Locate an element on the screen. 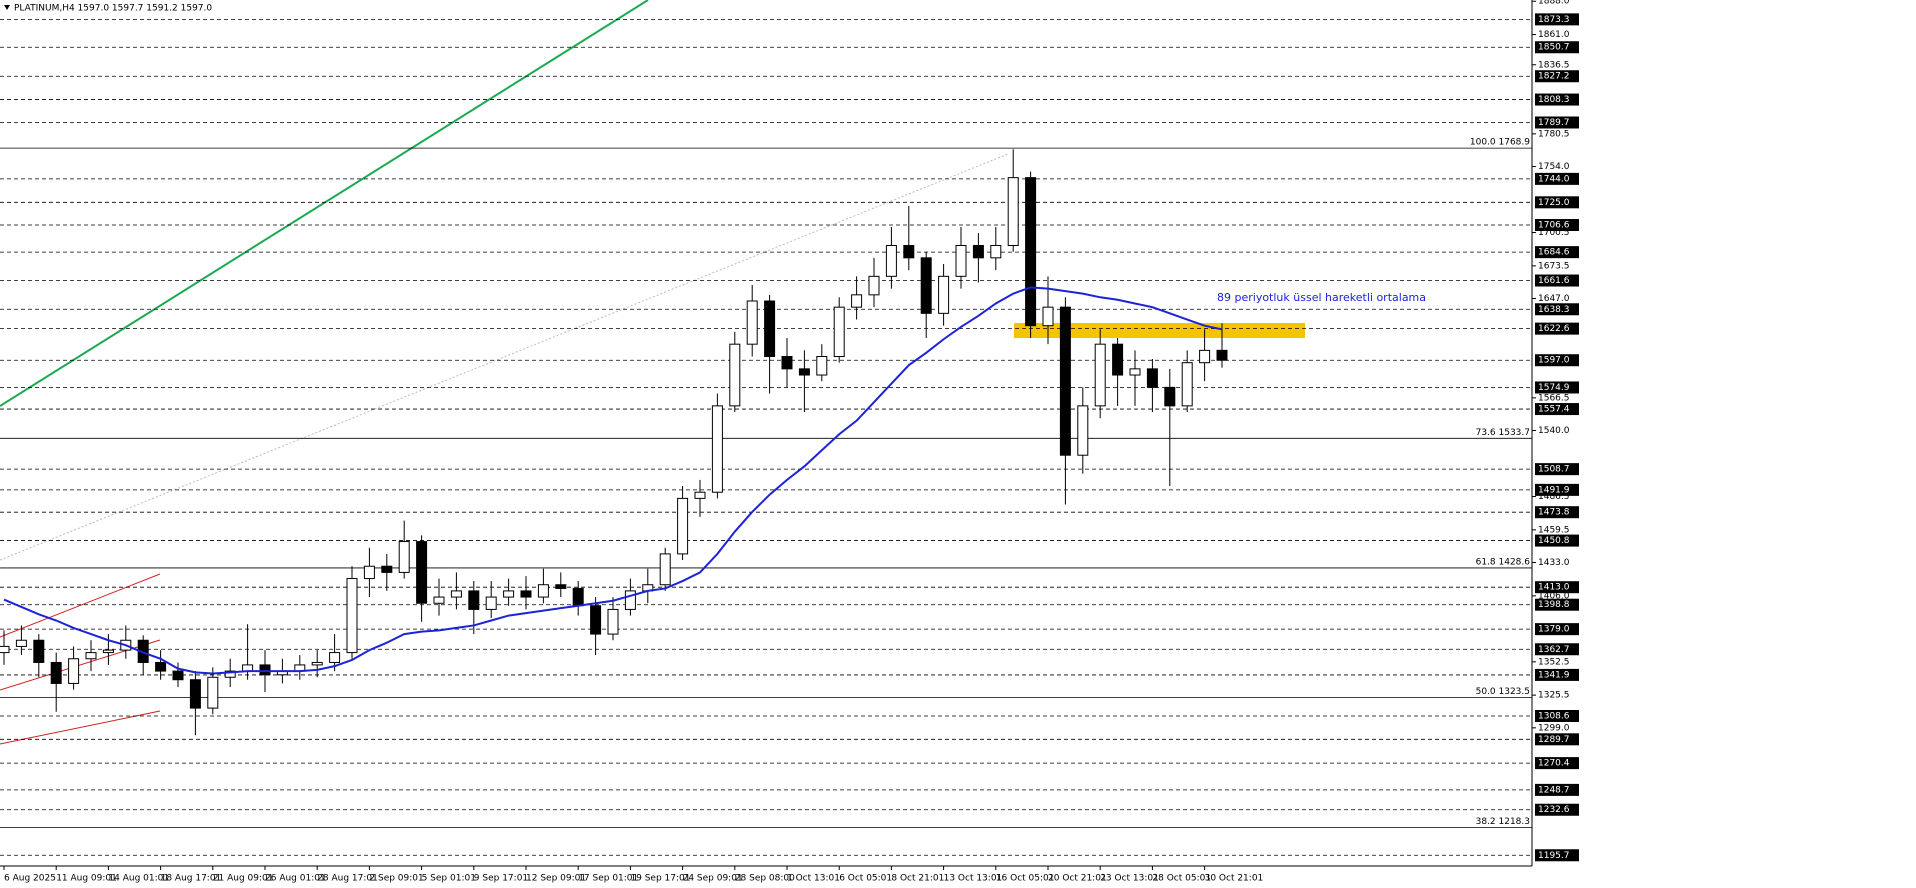 This screenshot has height=888, width=1916. y-tick-label: 1647.0 is located at coordinates (1554, 299).